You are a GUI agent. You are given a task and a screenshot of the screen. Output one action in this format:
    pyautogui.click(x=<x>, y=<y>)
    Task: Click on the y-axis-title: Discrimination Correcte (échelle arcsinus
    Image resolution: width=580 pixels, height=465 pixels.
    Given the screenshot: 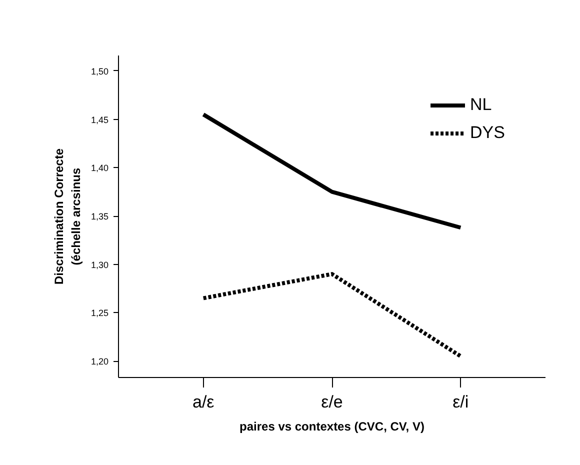 What is the action you would take?
    pyautogui.click(x=67, y=216)
    